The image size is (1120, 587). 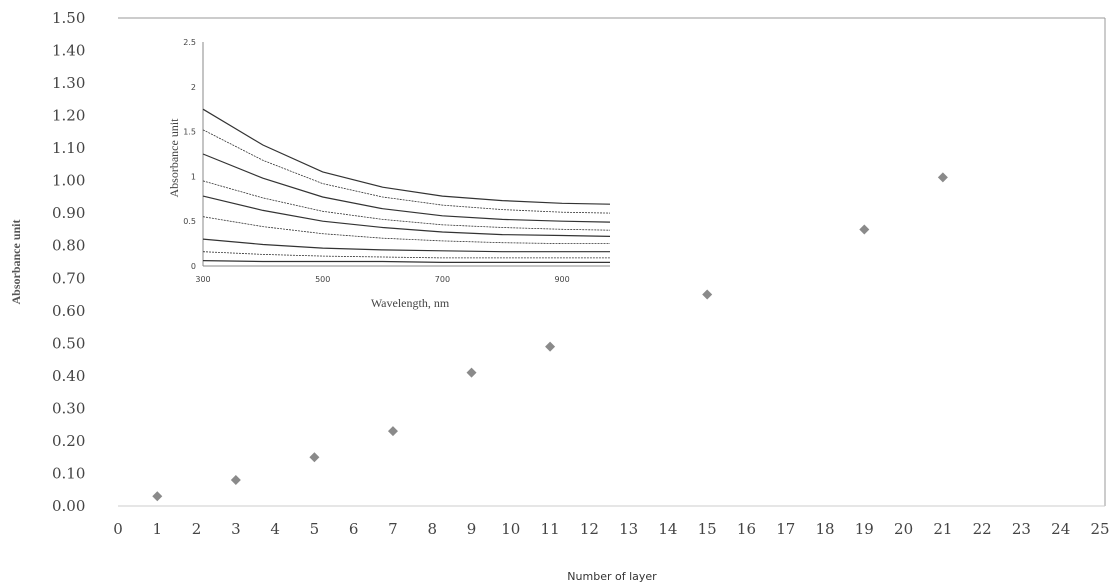 I want to click on inset-x-tick-label: 300, so click(x=202, y=279).